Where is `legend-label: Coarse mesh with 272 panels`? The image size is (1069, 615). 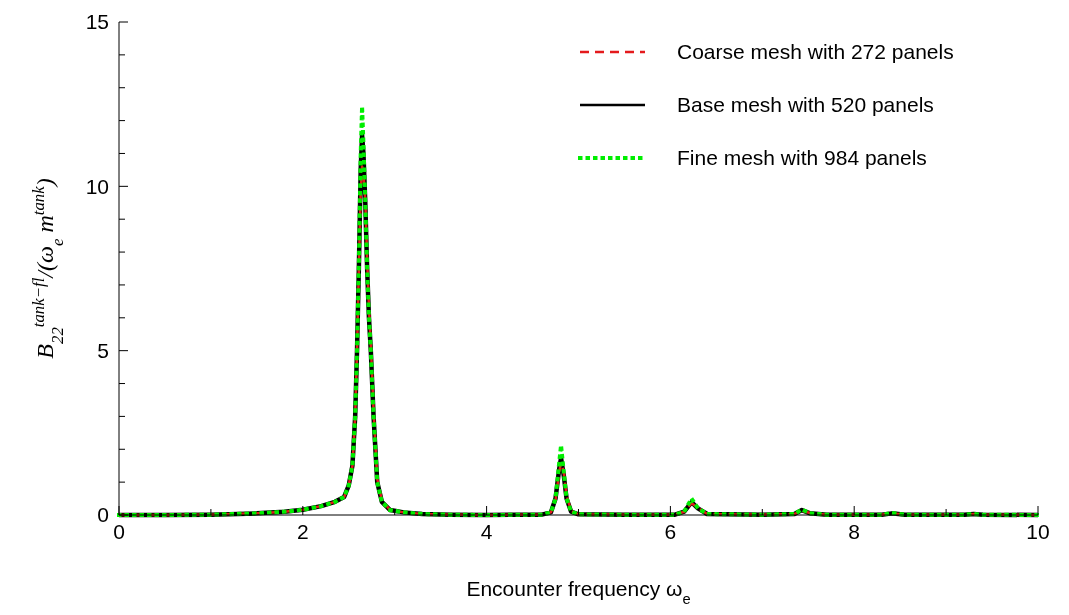 legend-label: Coarse mesh with 272 panels is located at coordinates (815, 52).